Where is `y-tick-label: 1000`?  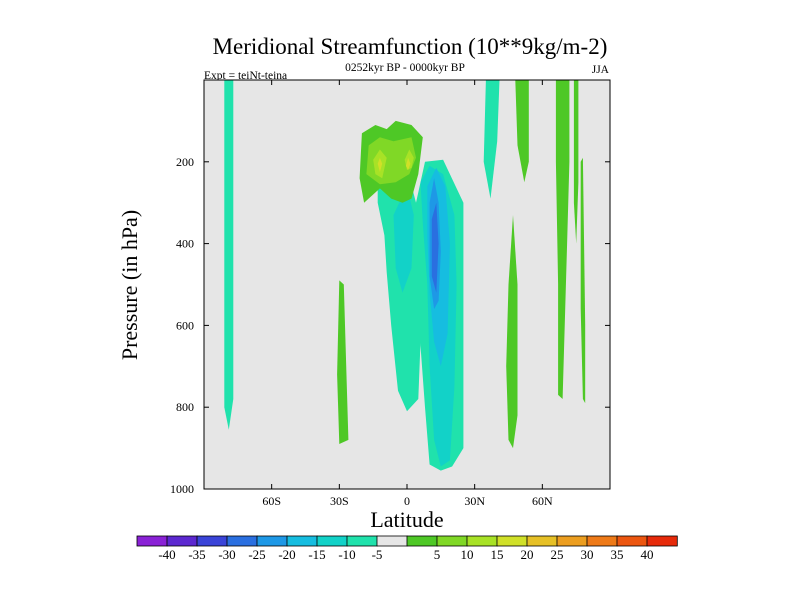
y-tick-label: 1000 is located at coordinates (182, 489).